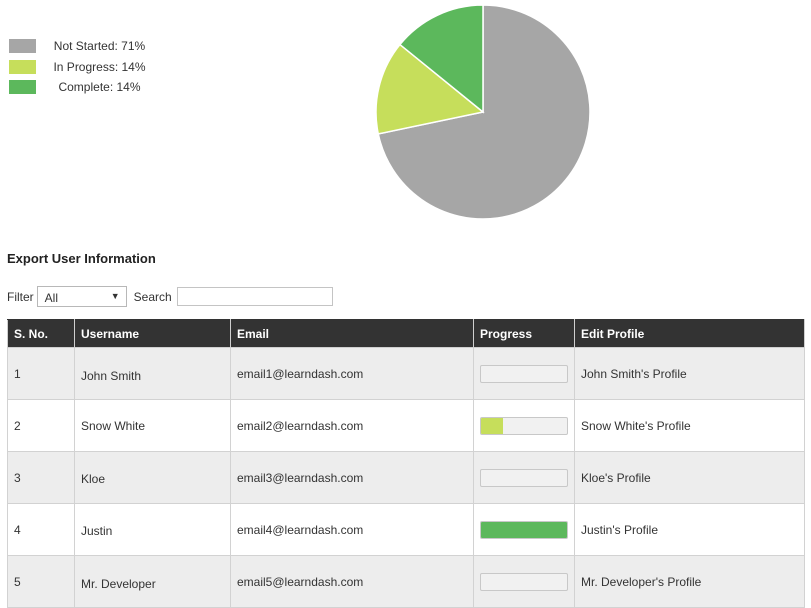 The image size is (811, 608). I want to click on cell-sno: 3, so click(41, 477).